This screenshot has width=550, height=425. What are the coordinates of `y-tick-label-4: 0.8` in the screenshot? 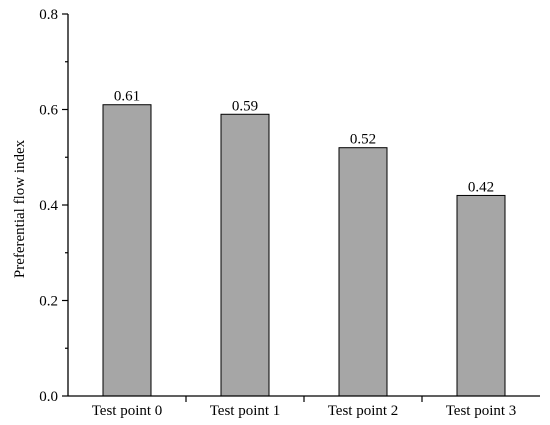 It's located at (48, 15).